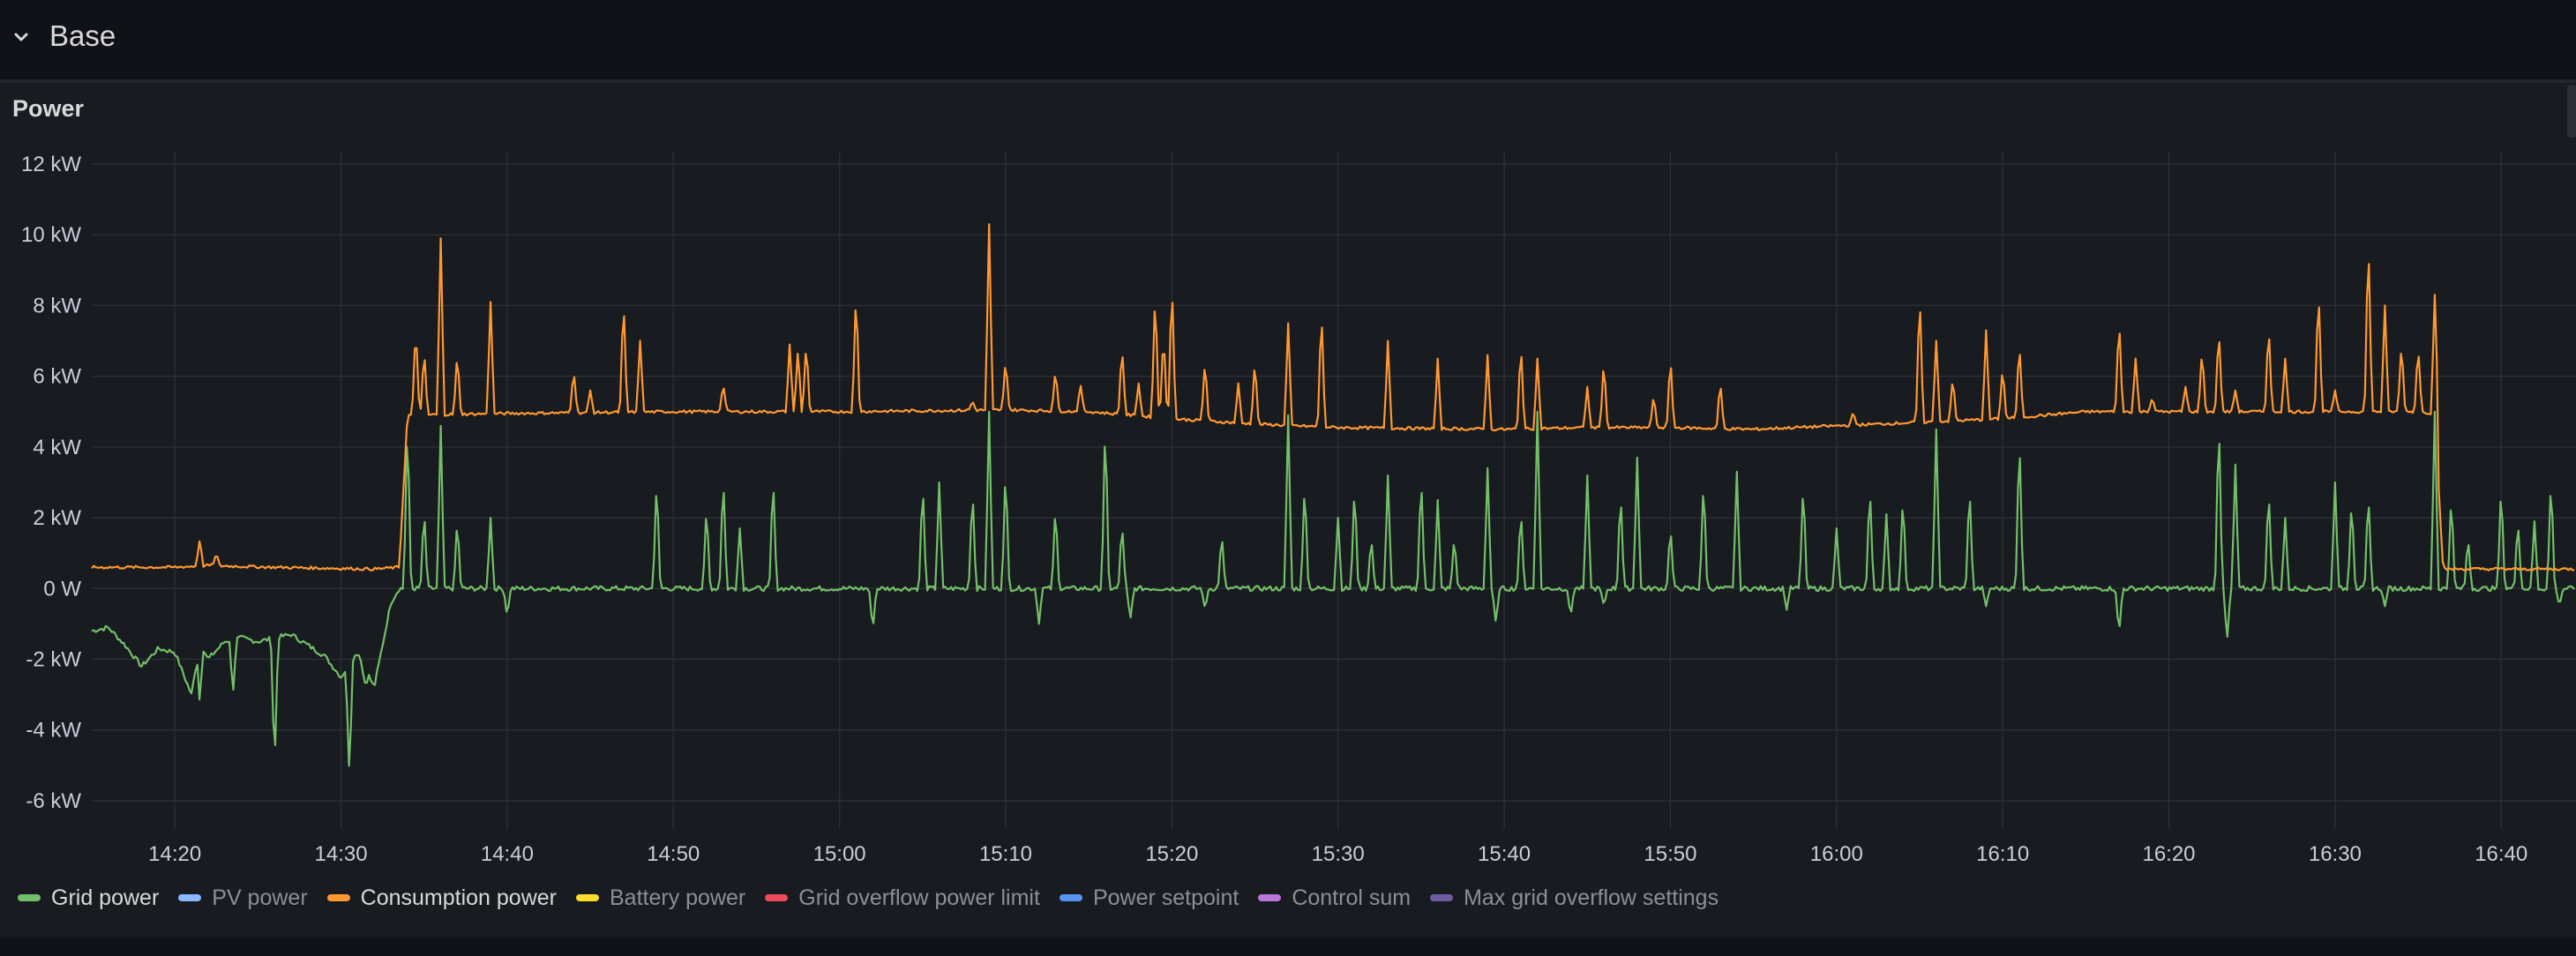 The height and width of the screenshot is (956, 2576). What do you see at coordinates (57, 305) in the screenshot?
I see `y-tick-label: 8 kW` at bounding box center [57, 305].